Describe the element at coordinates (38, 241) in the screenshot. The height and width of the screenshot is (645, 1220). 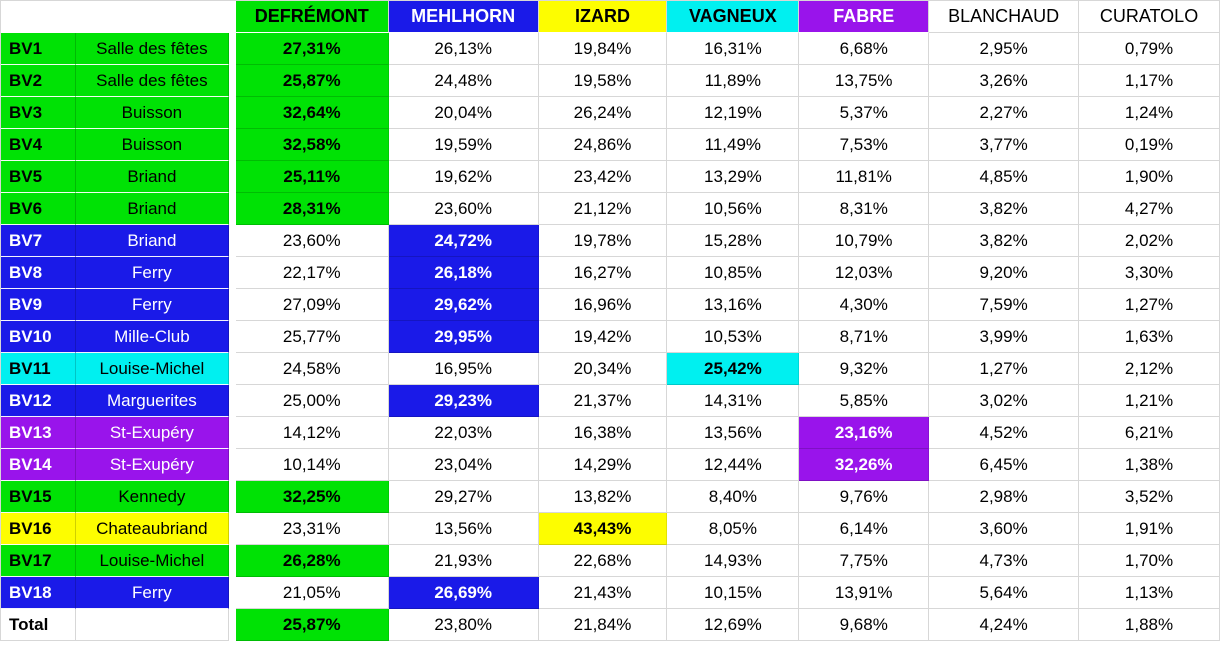
I see `bv-label-cell: BV7` at that location.